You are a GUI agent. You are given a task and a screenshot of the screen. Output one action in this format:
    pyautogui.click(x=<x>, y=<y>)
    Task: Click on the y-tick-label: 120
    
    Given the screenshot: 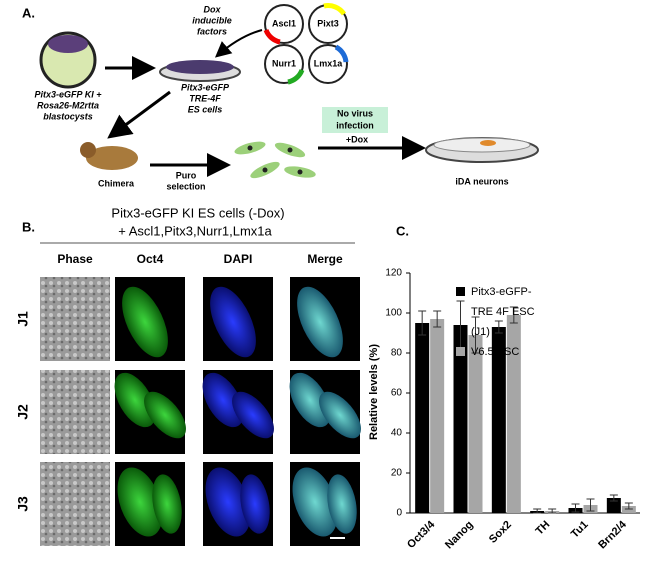 What is the action you would take?
    pyautogui.click(x=393, y=273)
    